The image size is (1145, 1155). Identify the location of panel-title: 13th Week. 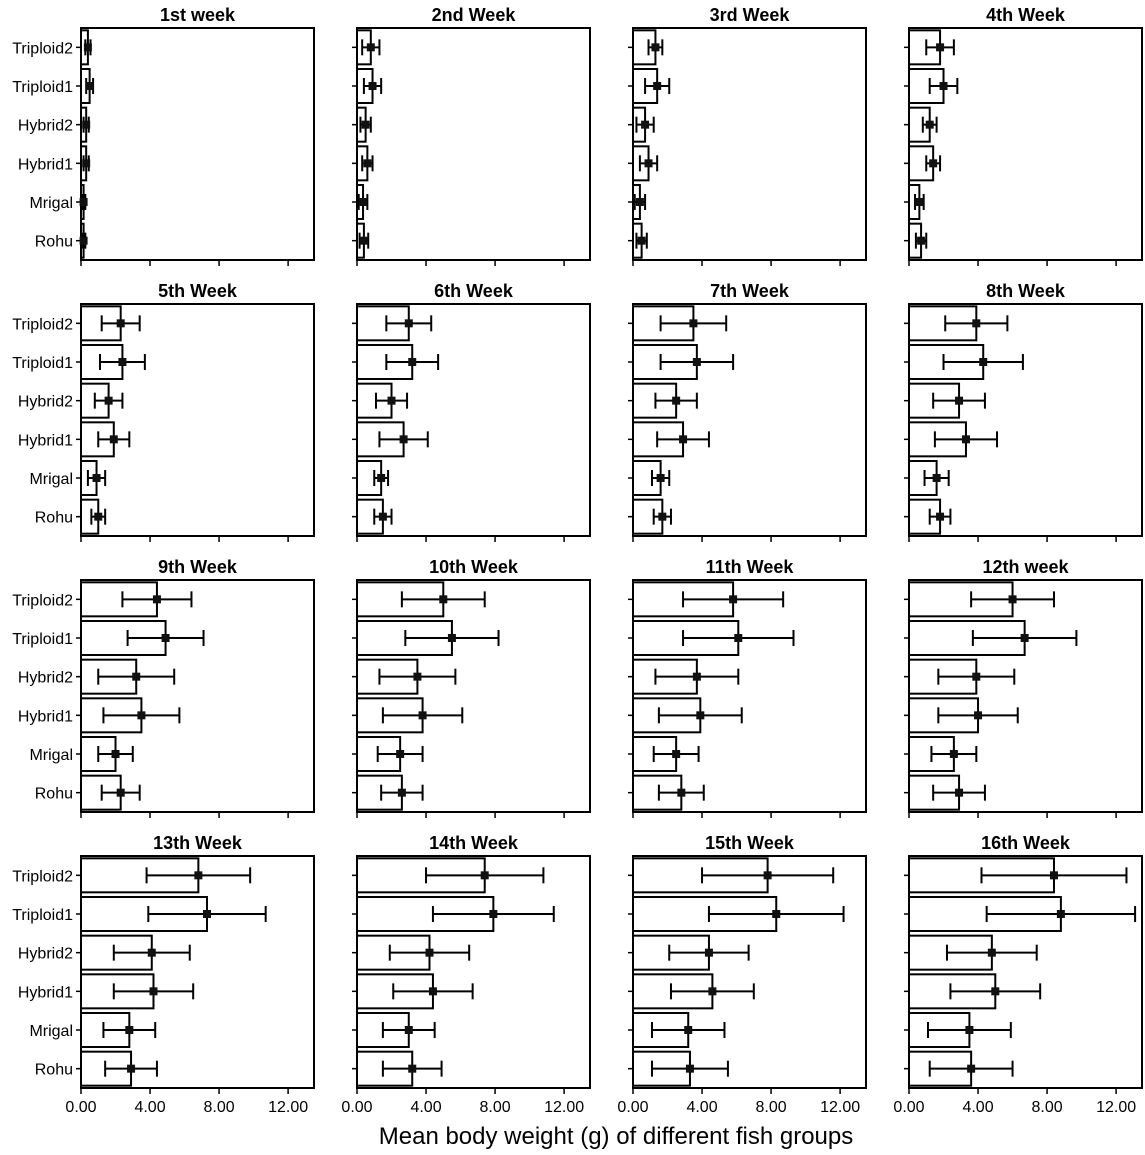
(198, 843).